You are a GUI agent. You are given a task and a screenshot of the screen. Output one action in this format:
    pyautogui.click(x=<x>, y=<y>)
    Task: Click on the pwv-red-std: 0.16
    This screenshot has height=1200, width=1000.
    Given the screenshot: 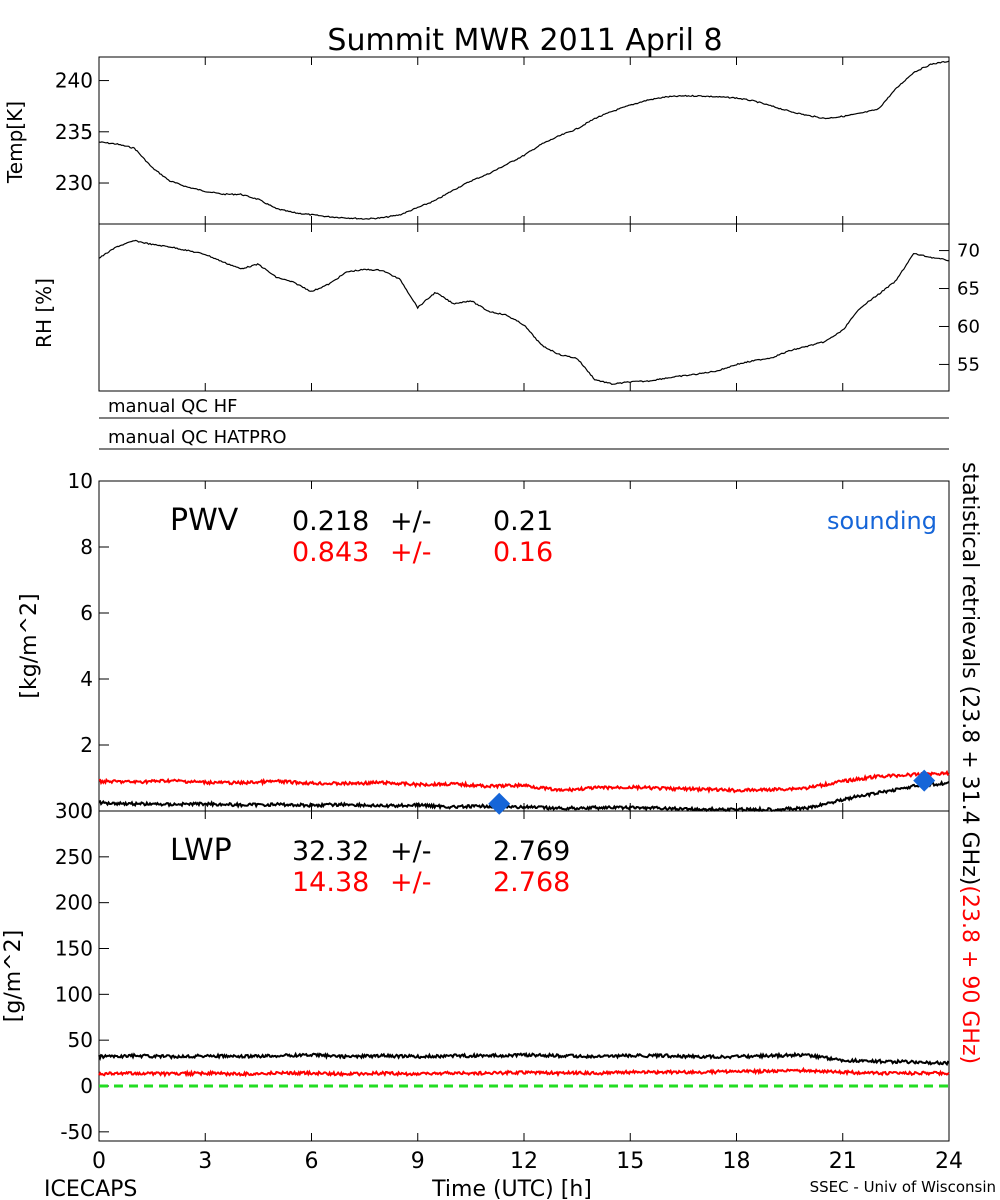 What is the action you would take?
    pyautogui.click(x=523, y=552)
    